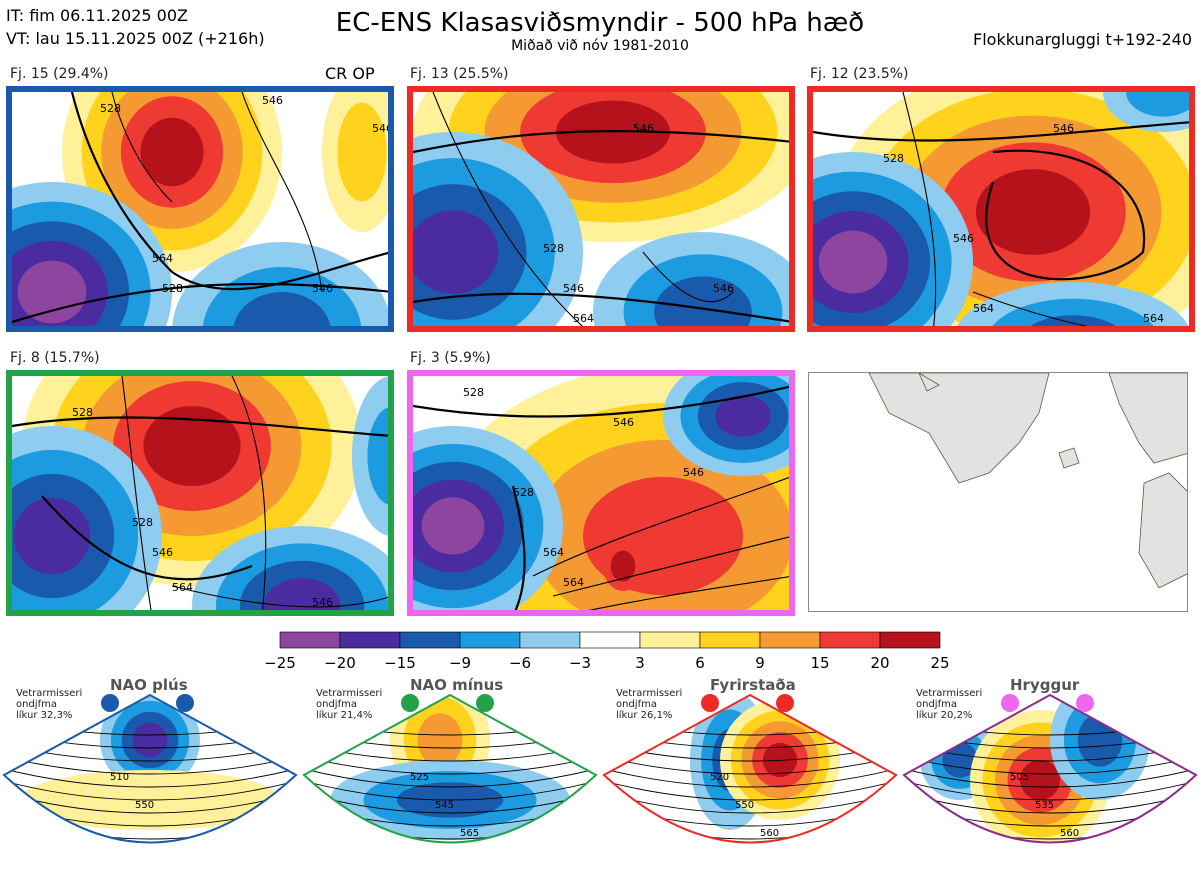 Image resolution: width=1200 pixels, height=871 pixels. I want to click on colorbar-tick-label: 3, so click(640, 663).